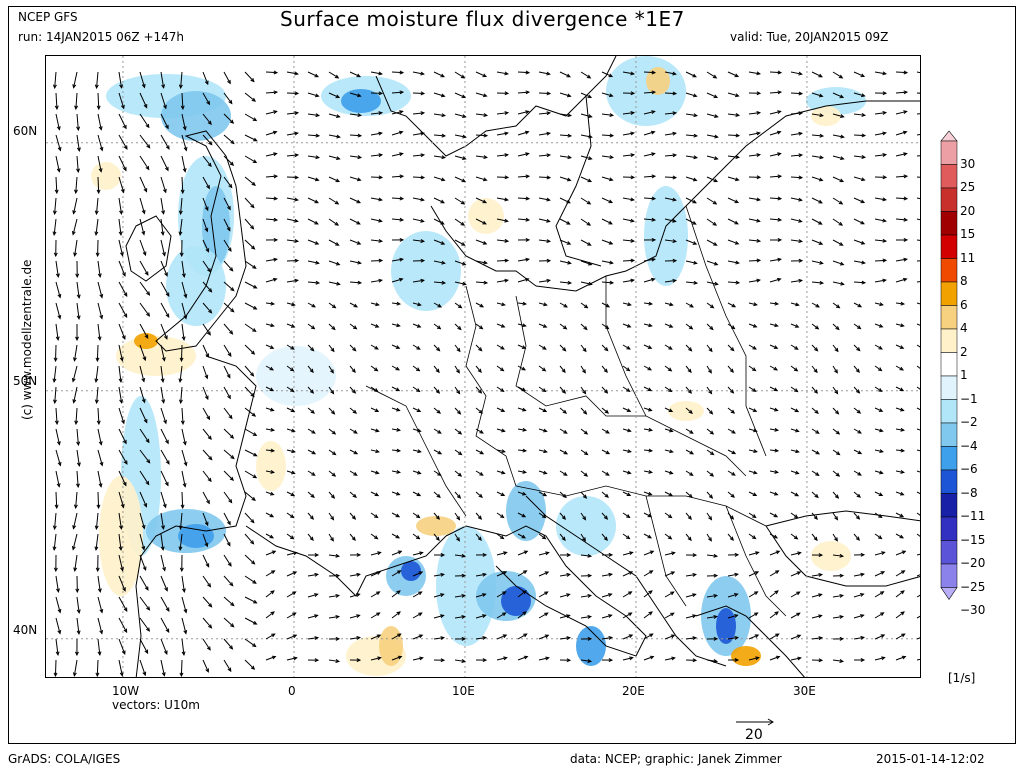 The image size is (1024, 768). I want to click on flux-region, so click(216, 226).